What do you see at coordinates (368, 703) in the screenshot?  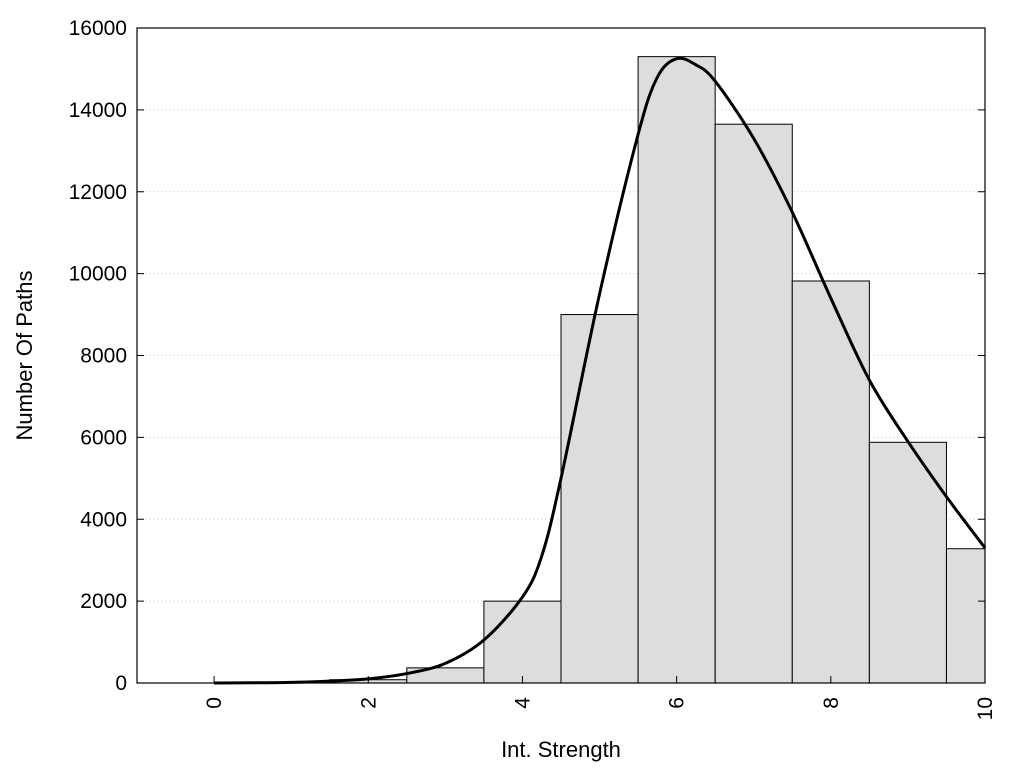 I see `x-tick-label: 2` at bounding box center [368, 703].